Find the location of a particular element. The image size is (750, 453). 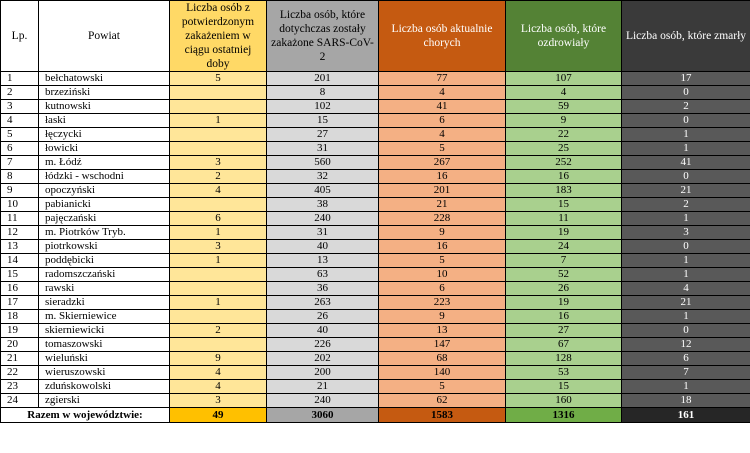

cell-recovered: 53 is located at coordinates (563, 372).